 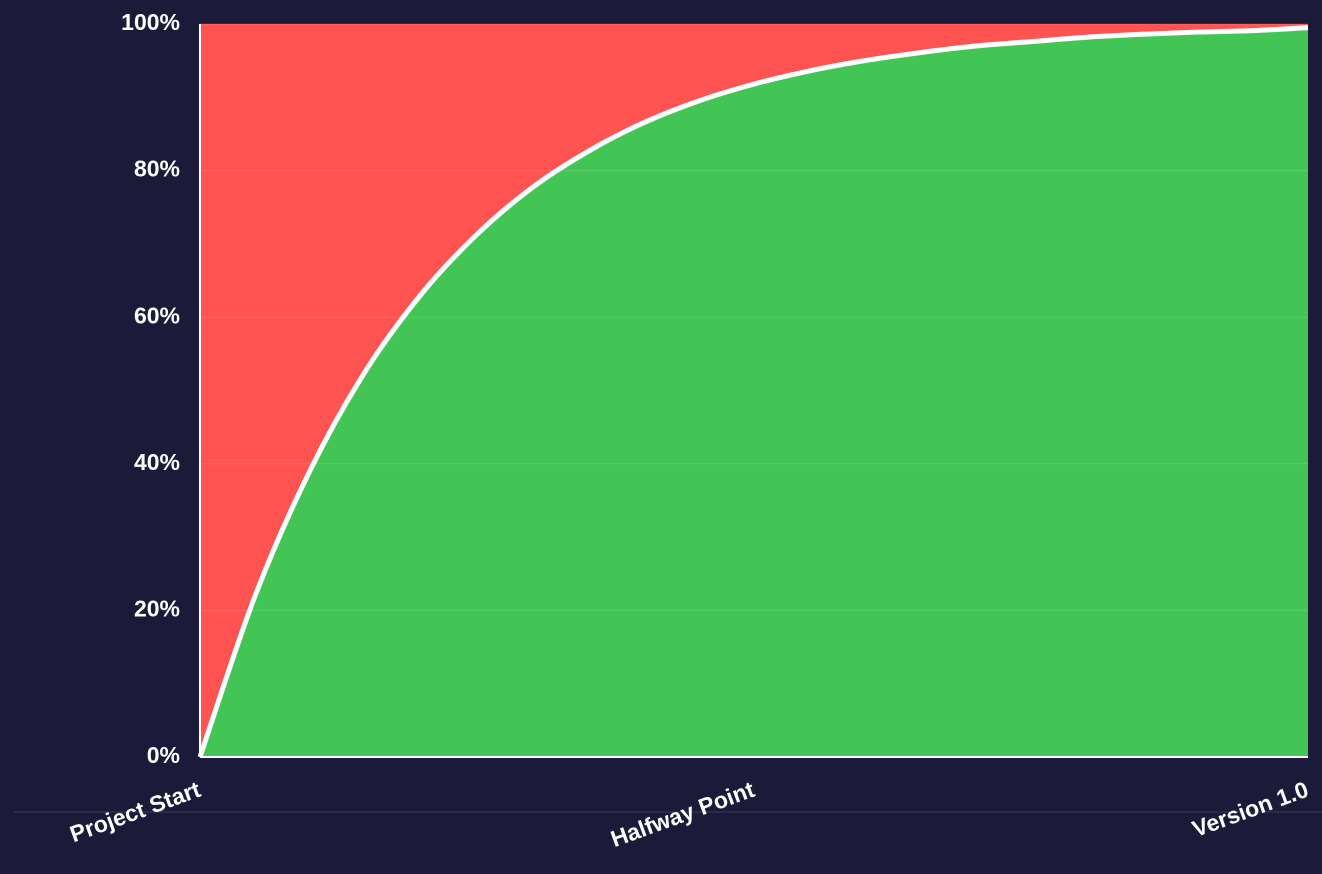 What do you see at coordinates (163, 755) in the screenshot?
I see `y-tick-label: 0%` at bounding box center [163, 755].